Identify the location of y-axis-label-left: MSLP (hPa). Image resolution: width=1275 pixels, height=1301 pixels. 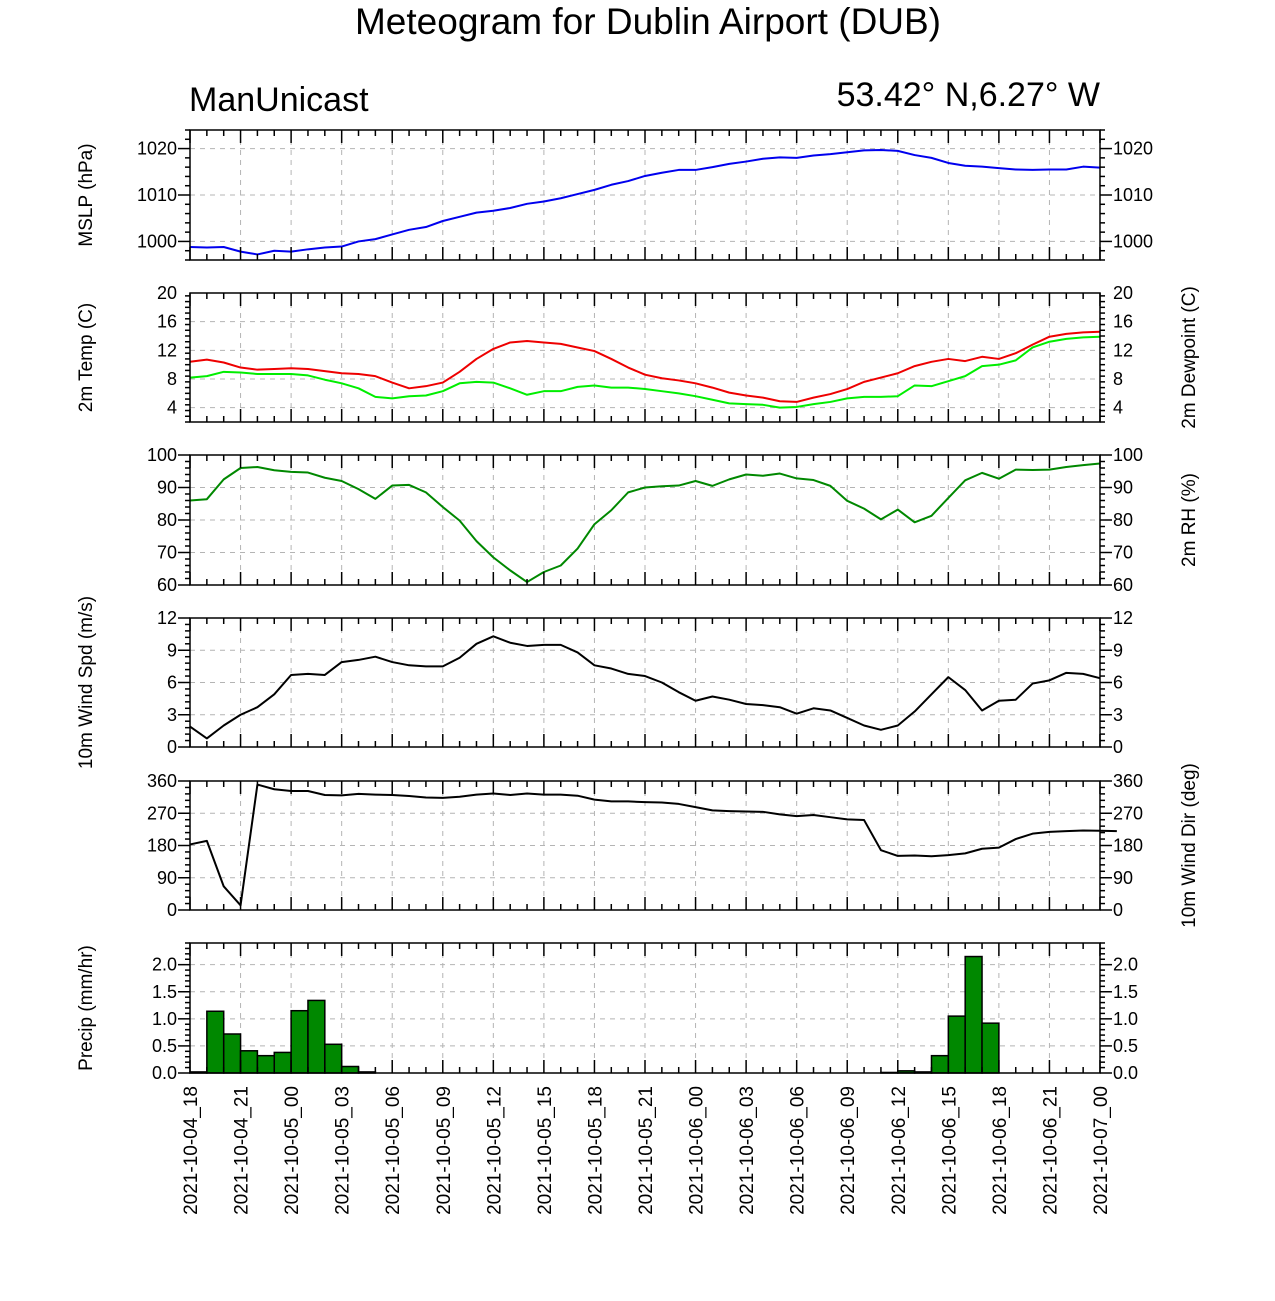
(86, 194).